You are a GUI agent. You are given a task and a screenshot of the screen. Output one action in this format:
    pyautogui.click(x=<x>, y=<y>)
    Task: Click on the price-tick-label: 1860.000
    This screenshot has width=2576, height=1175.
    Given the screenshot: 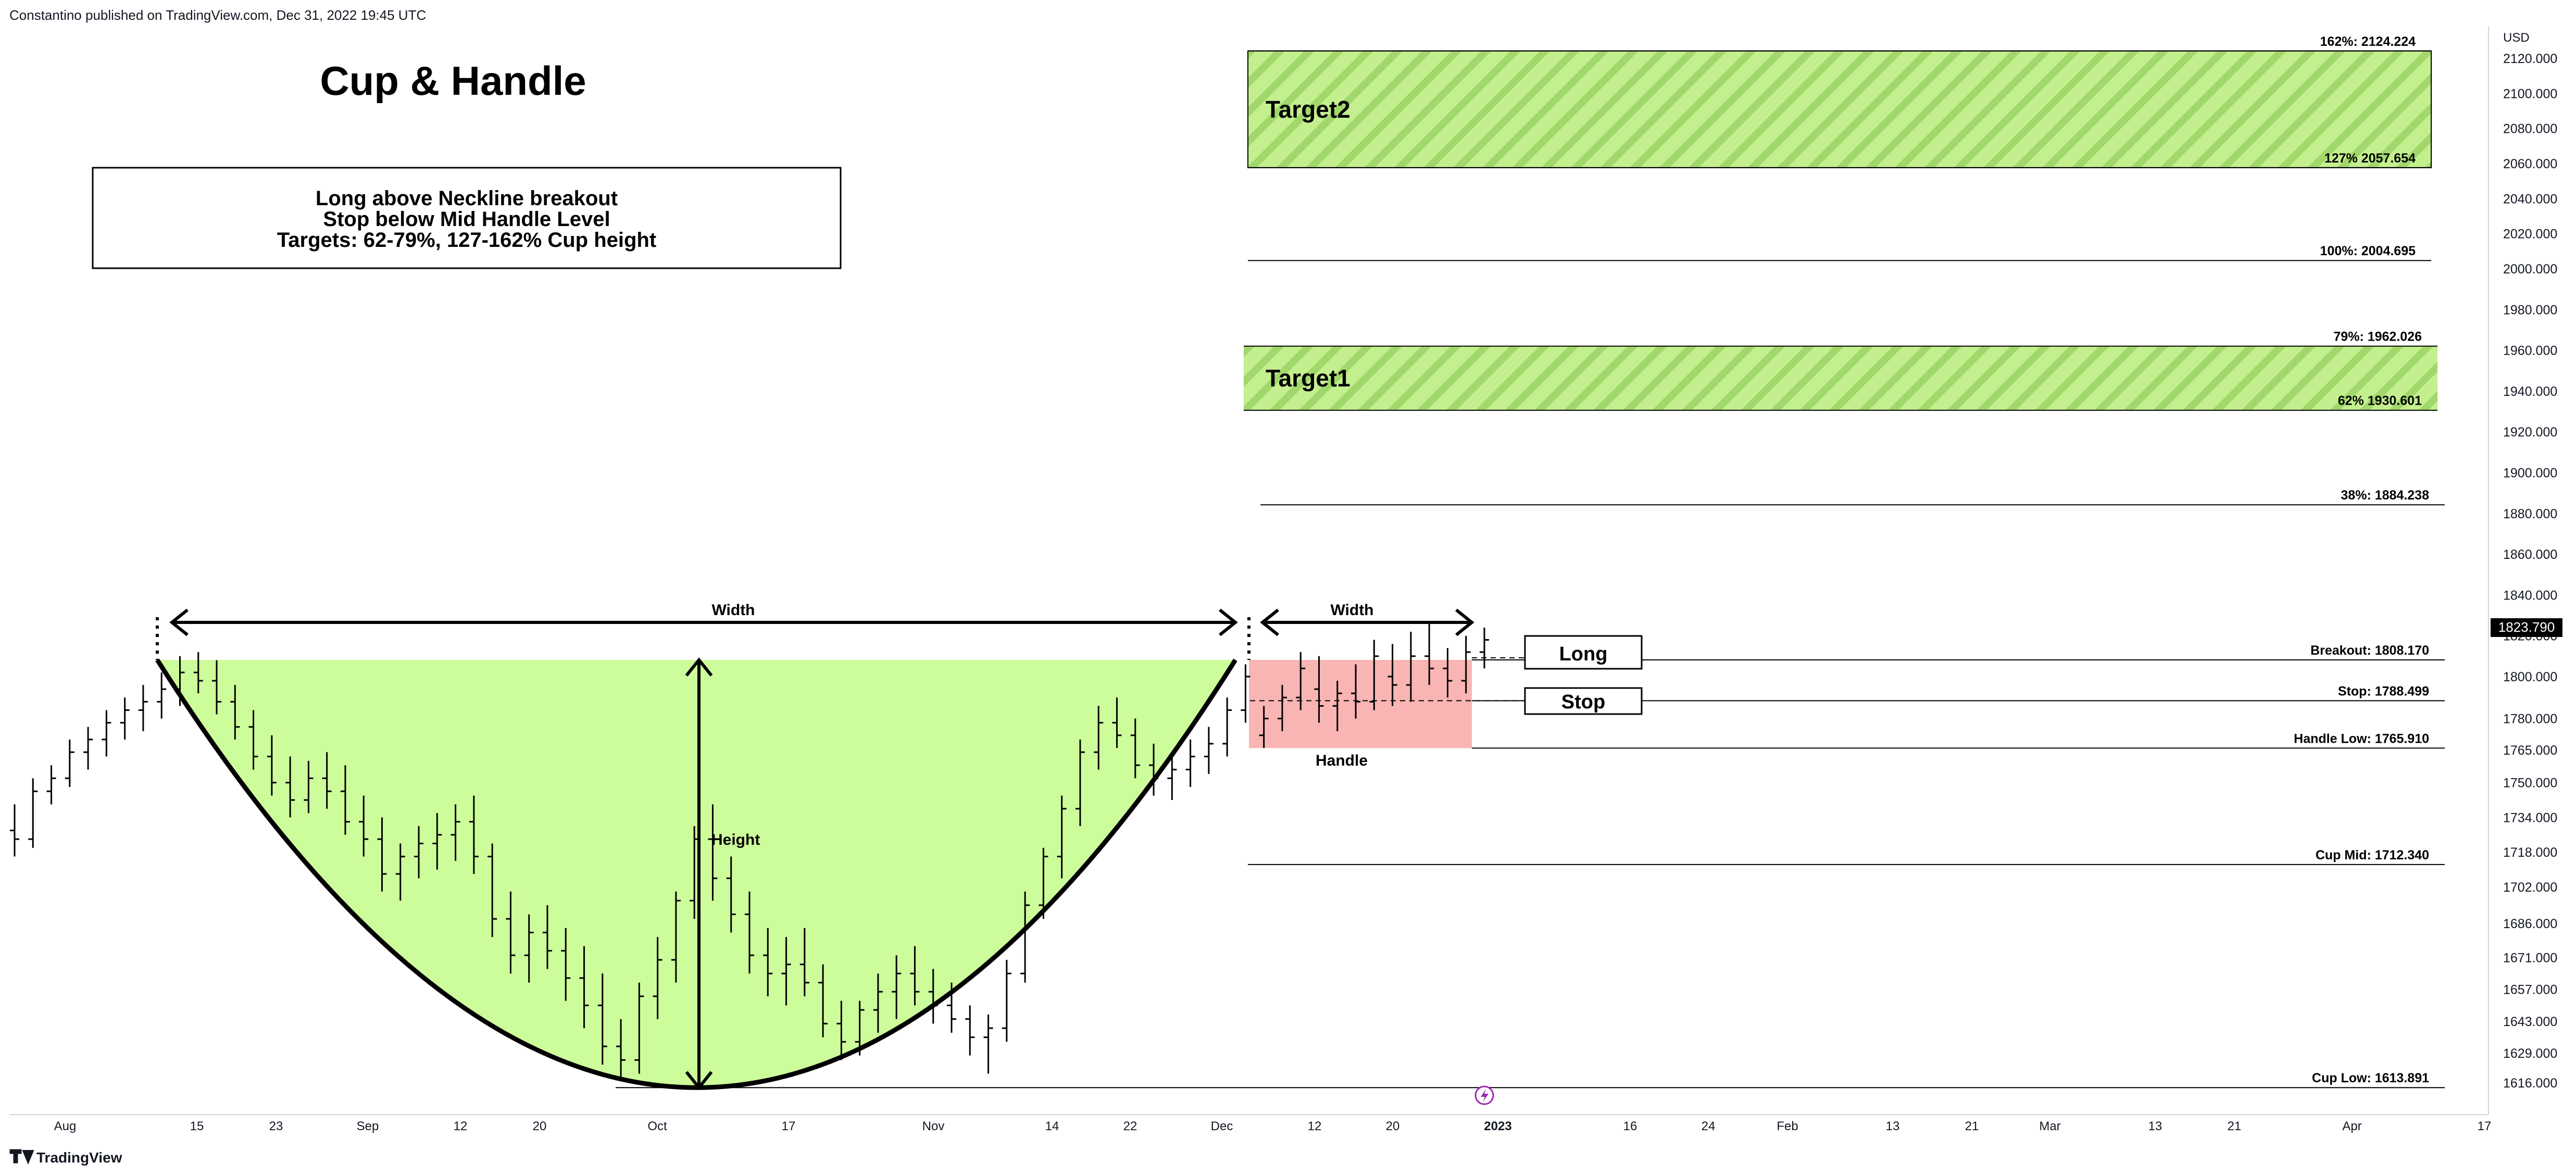 What is the action you would take?
    pyautogui.click(x=2530, y=554)
    